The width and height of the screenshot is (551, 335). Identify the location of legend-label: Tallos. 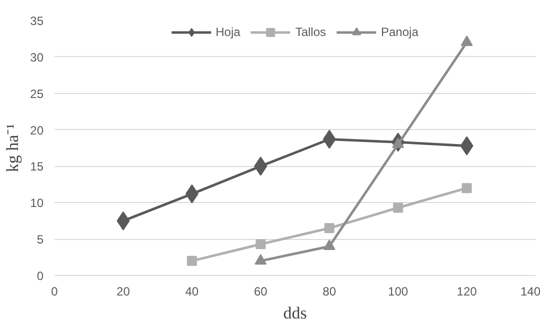
(310, 32).